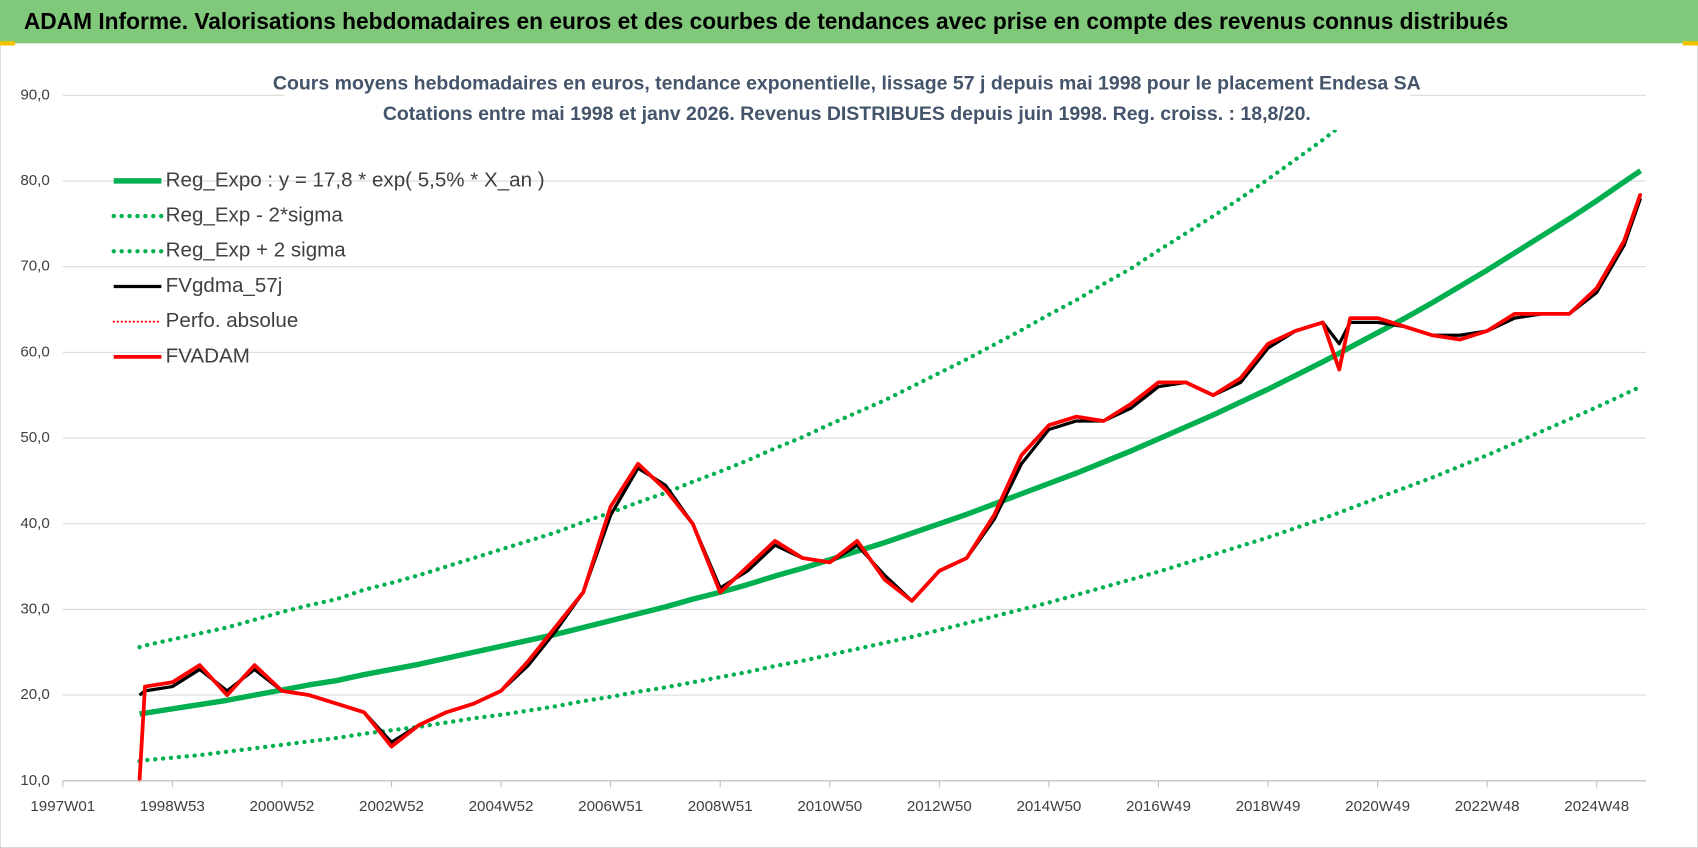  Describe the element at coordinates (610, 806) in the screenshot. I see `x-tick-label: 2006W51` at that location.